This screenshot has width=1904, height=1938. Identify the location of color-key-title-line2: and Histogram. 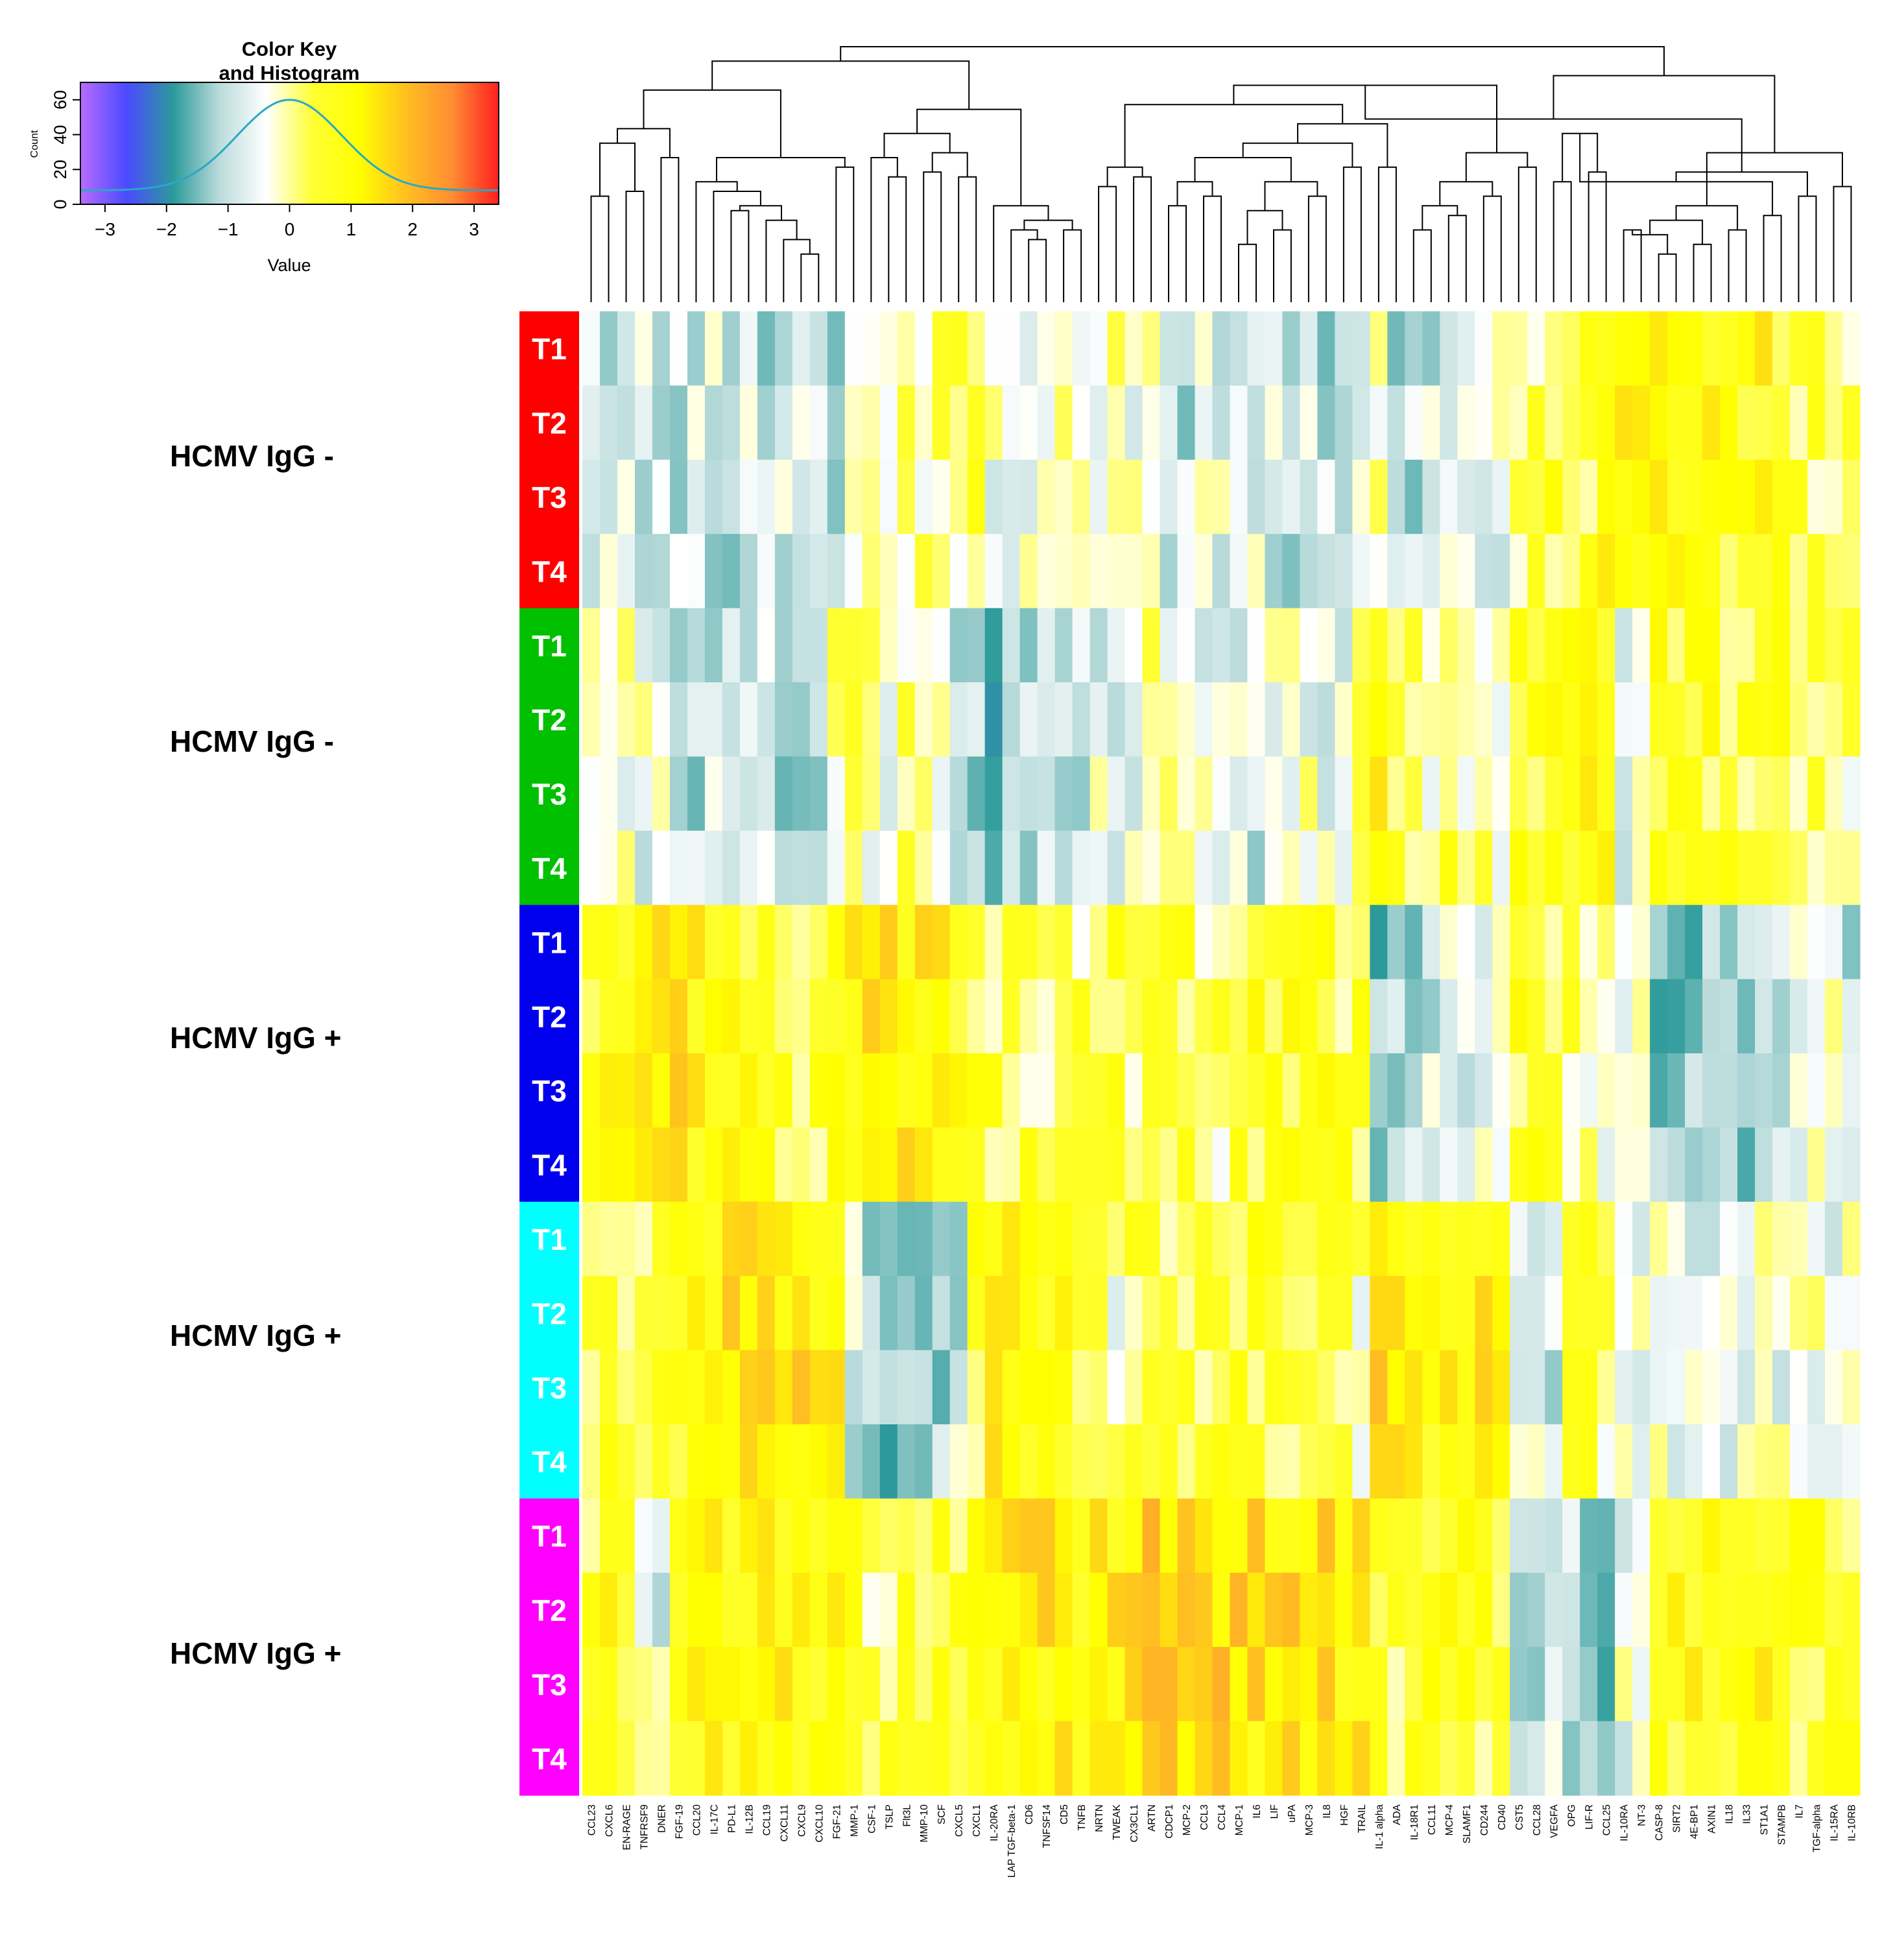
(289, 73).